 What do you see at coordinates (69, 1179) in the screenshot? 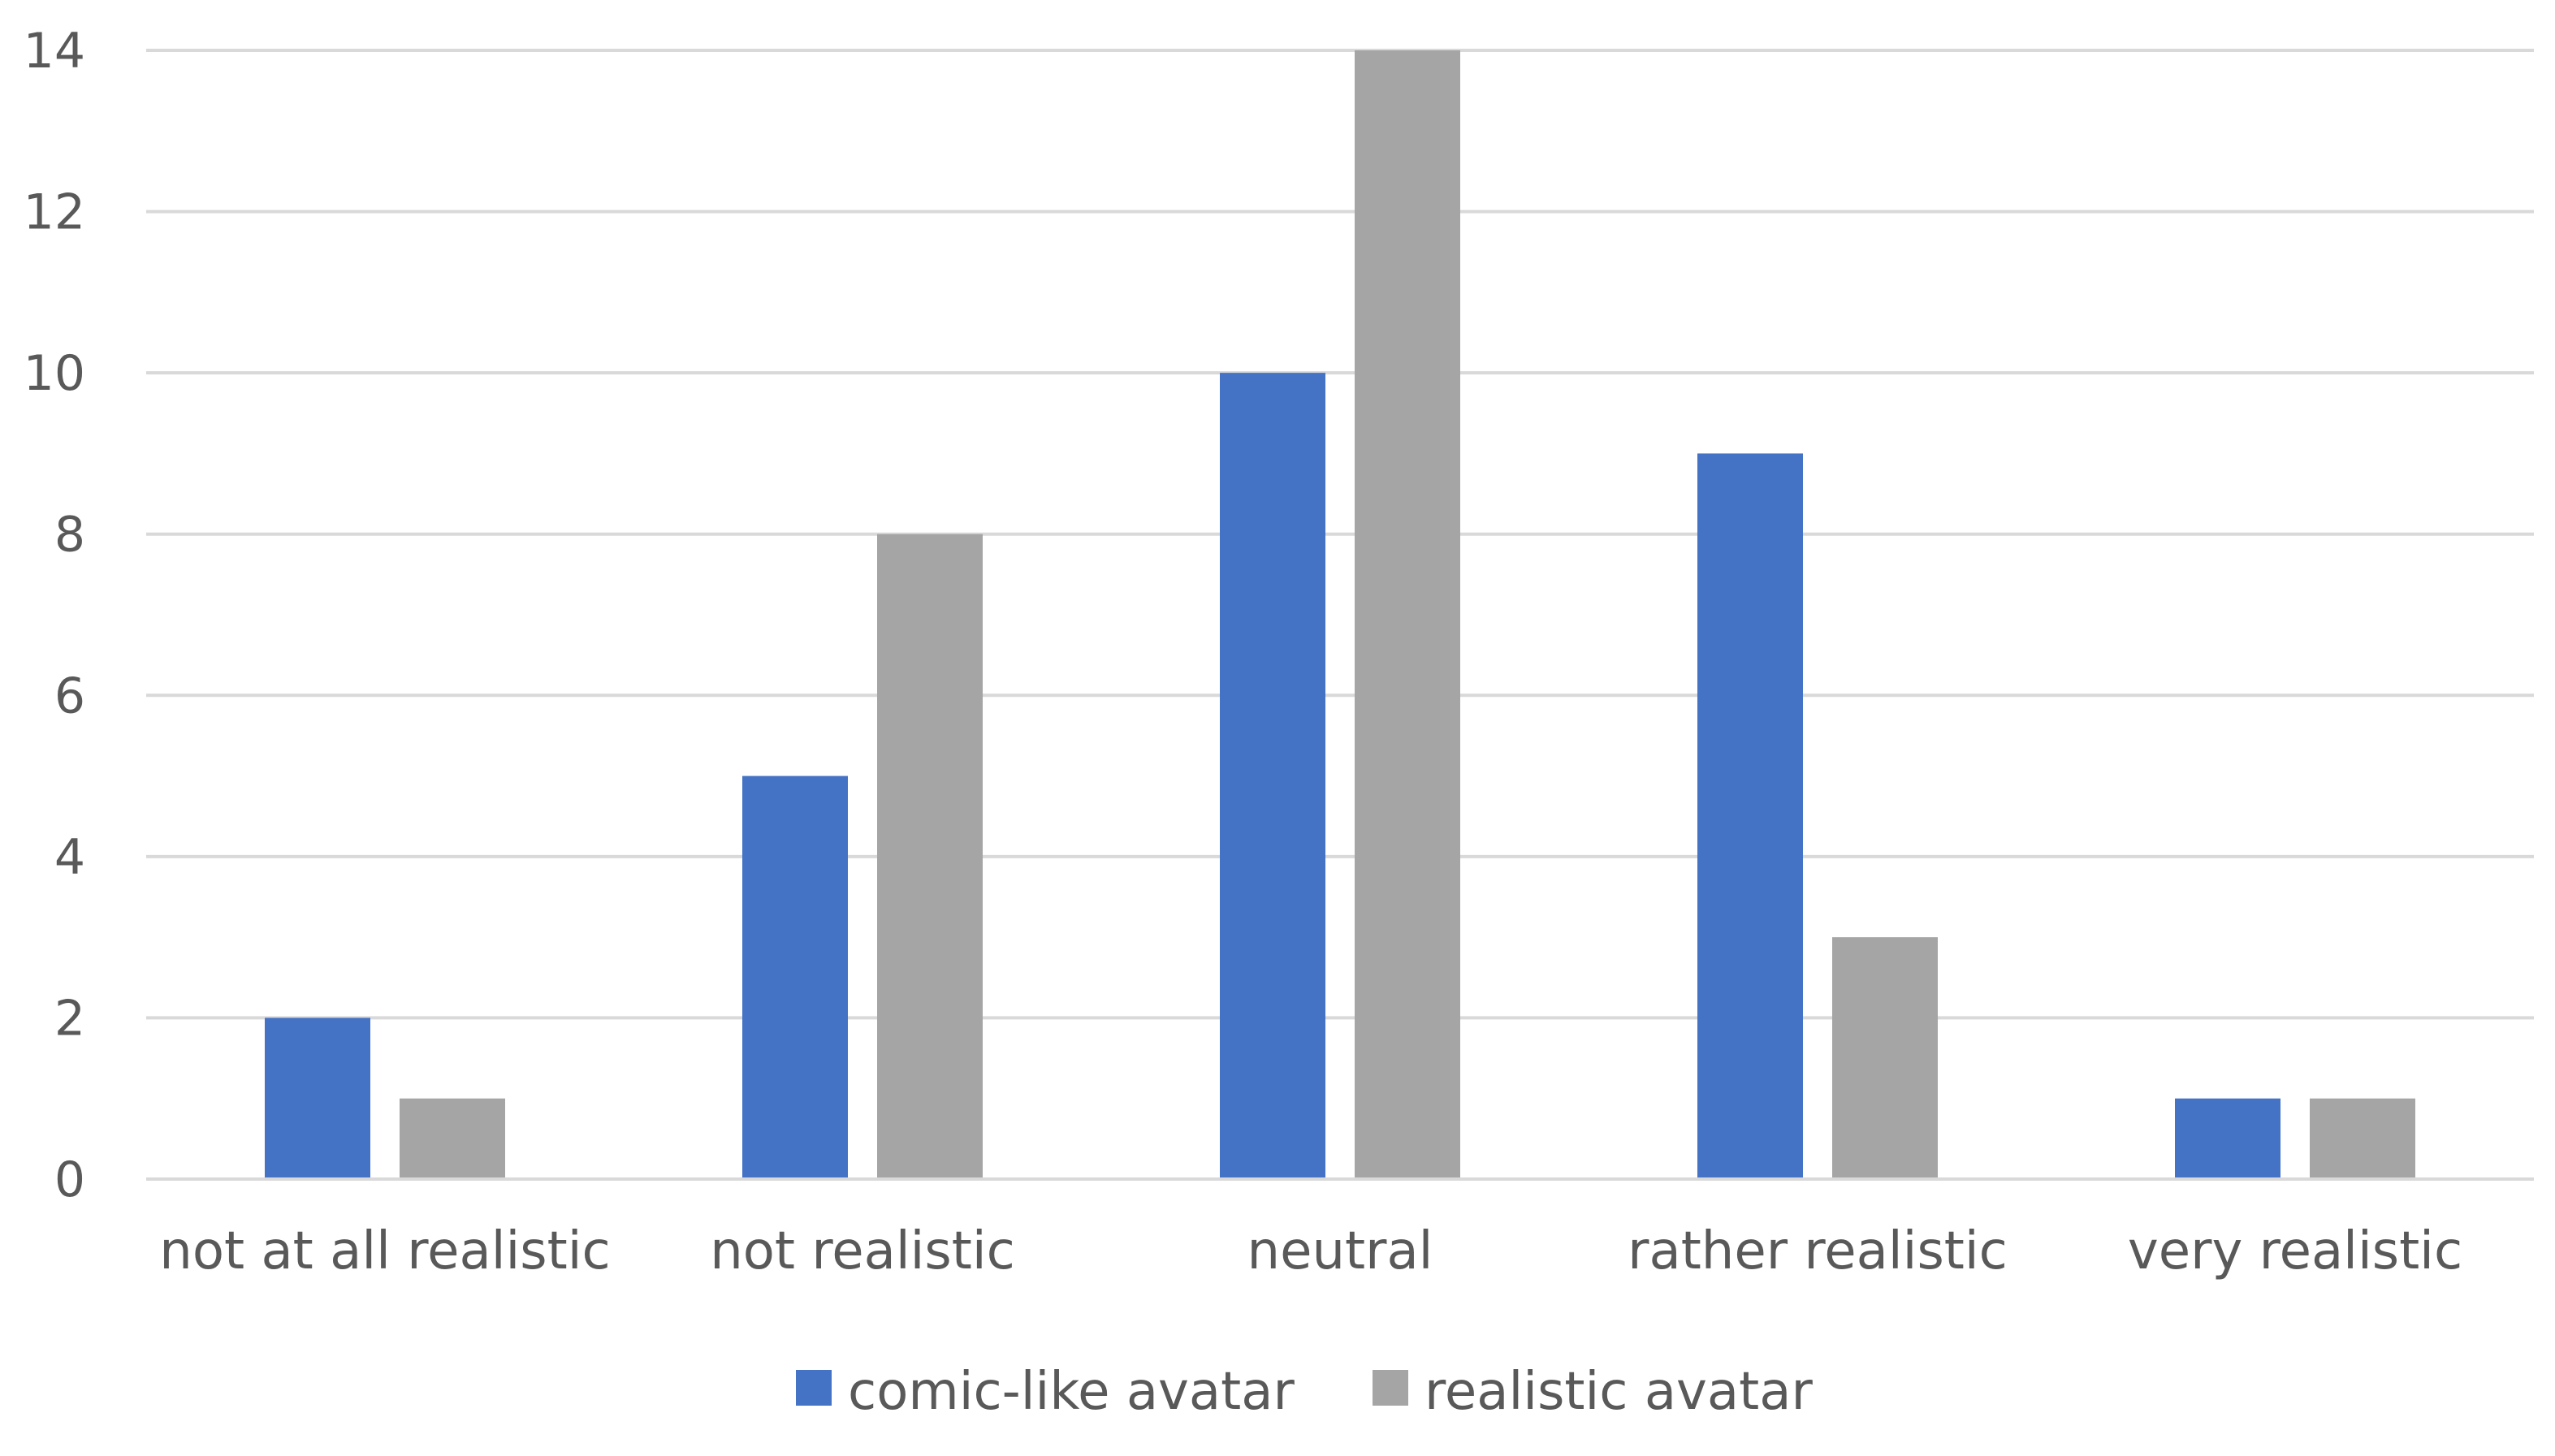
I see `y-tick-label: 0` at bounding box center [69, 1179].